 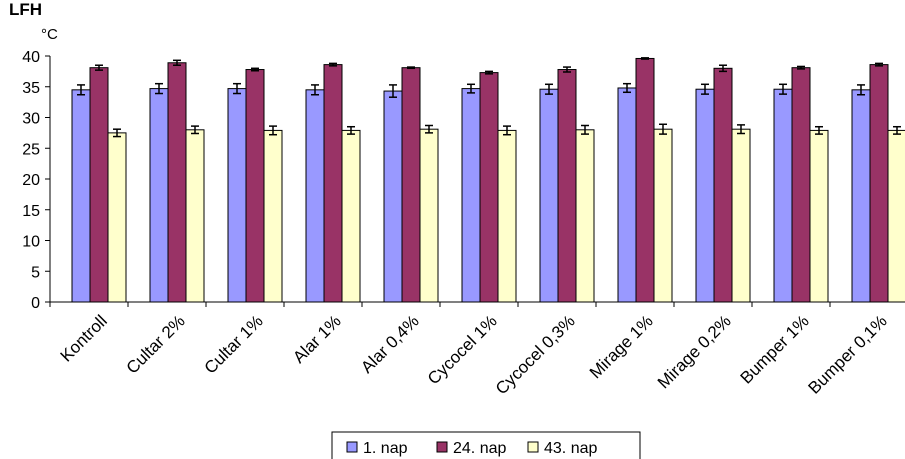 I want to click on y-tick-label: 35, so click(x=31, y=88).